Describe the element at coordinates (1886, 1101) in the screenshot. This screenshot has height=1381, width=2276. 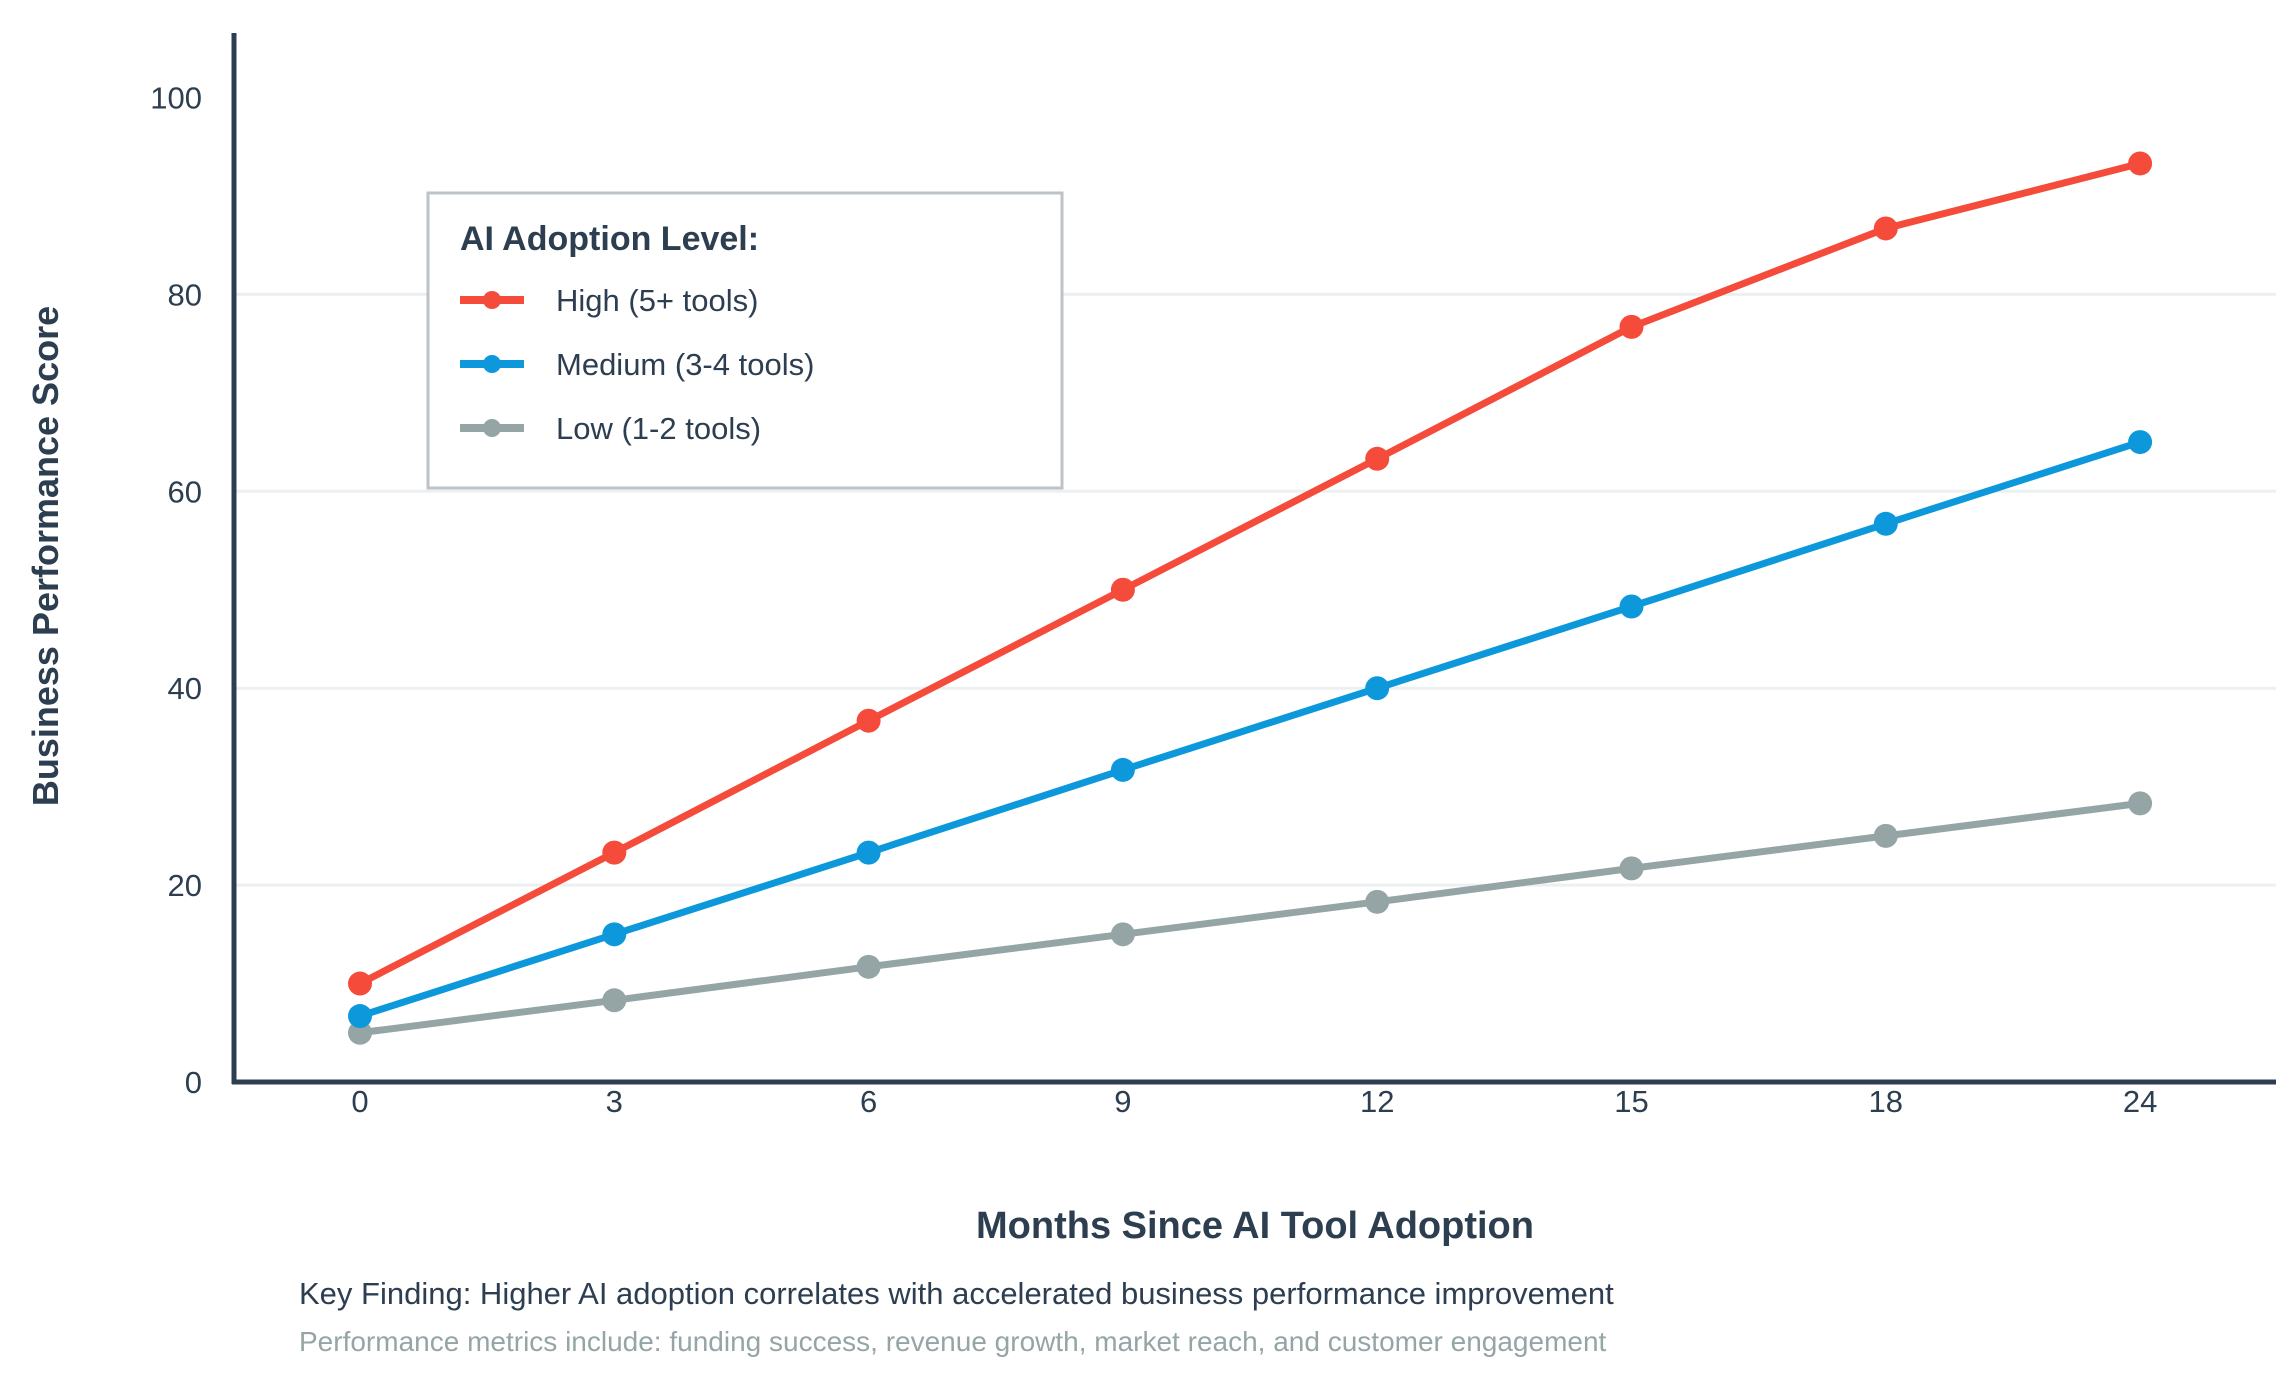
I see `x-tick-label: 18` at that location.